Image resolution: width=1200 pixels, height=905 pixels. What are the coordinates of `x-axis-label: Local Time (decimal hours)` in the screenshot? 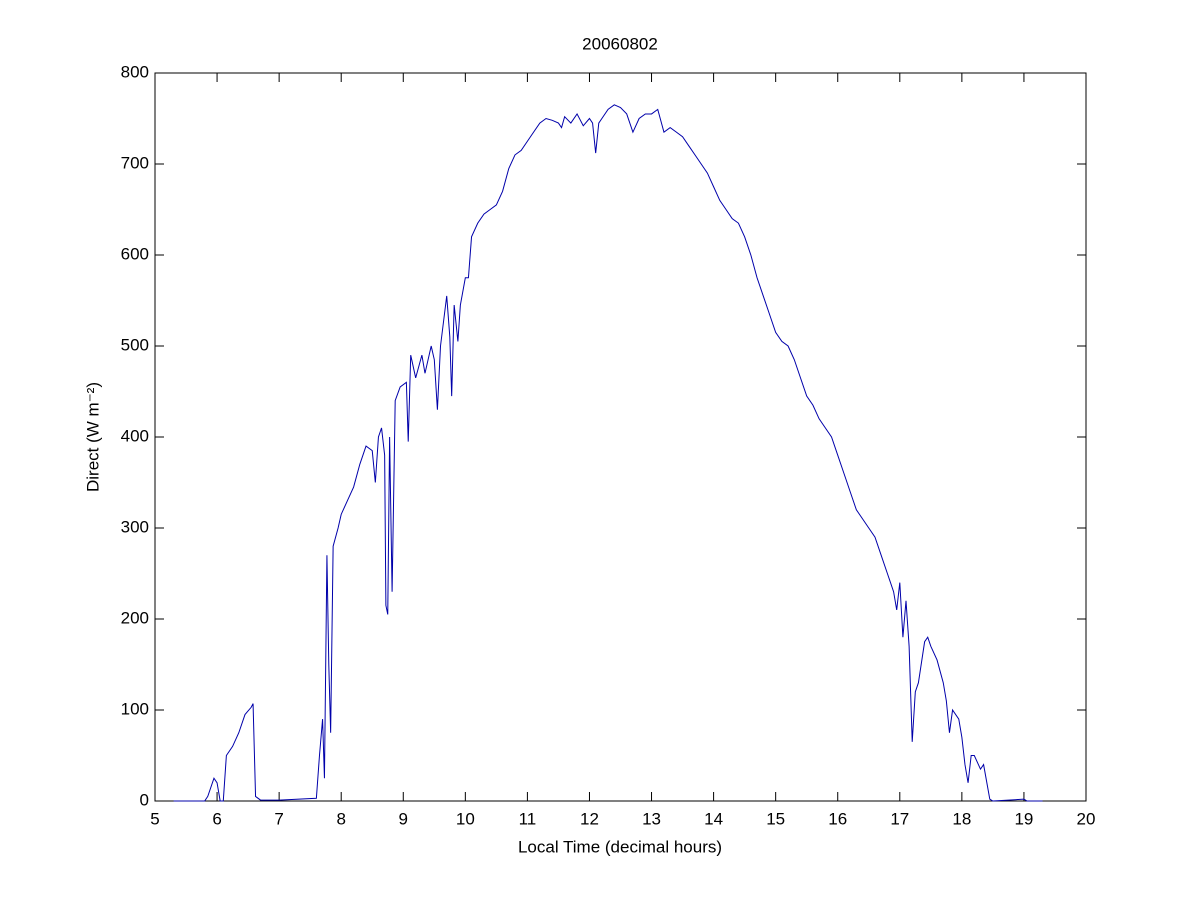 It's located at (620, 846).